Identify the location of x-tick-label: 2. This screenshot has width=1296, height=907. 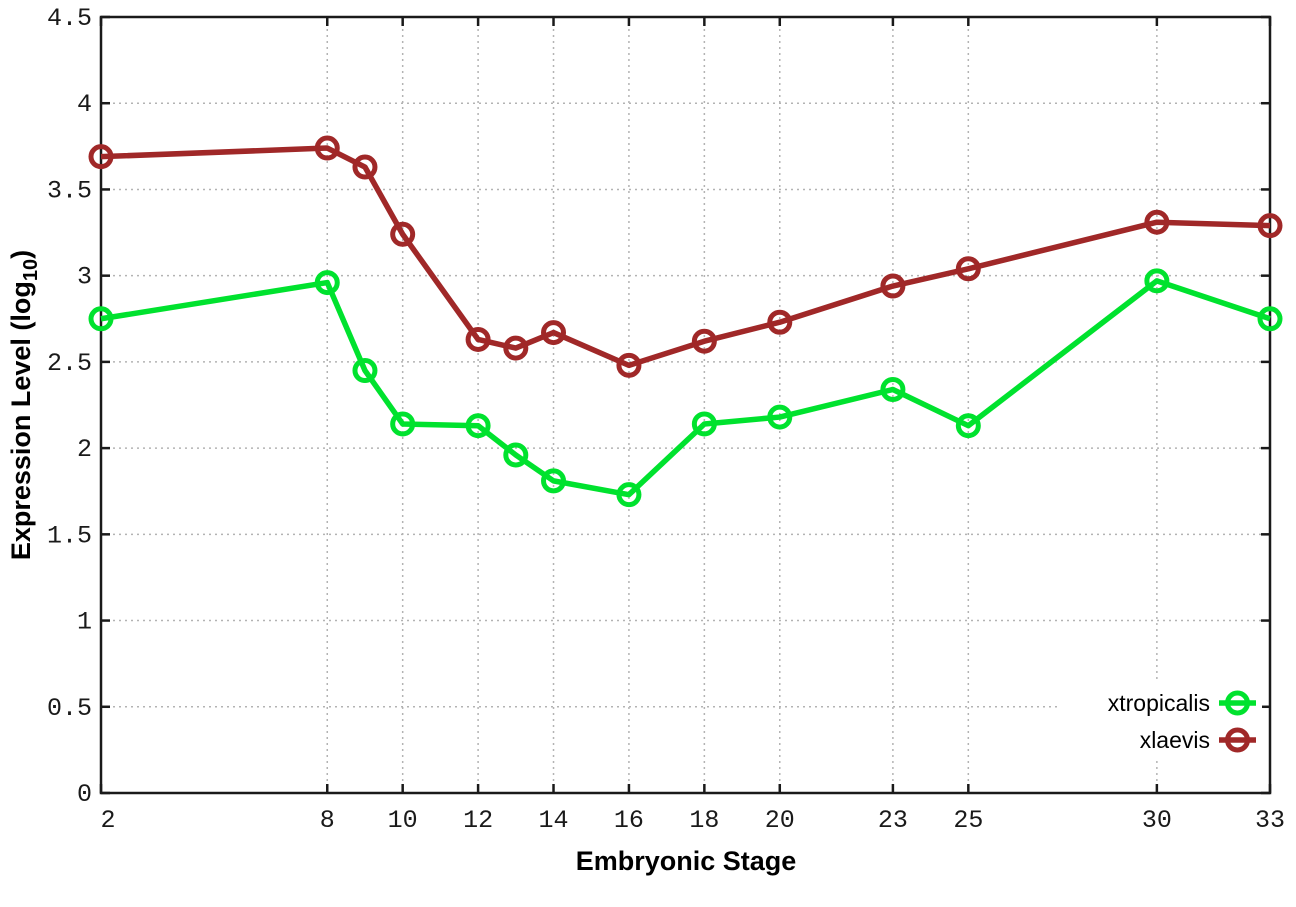
(107, 820).